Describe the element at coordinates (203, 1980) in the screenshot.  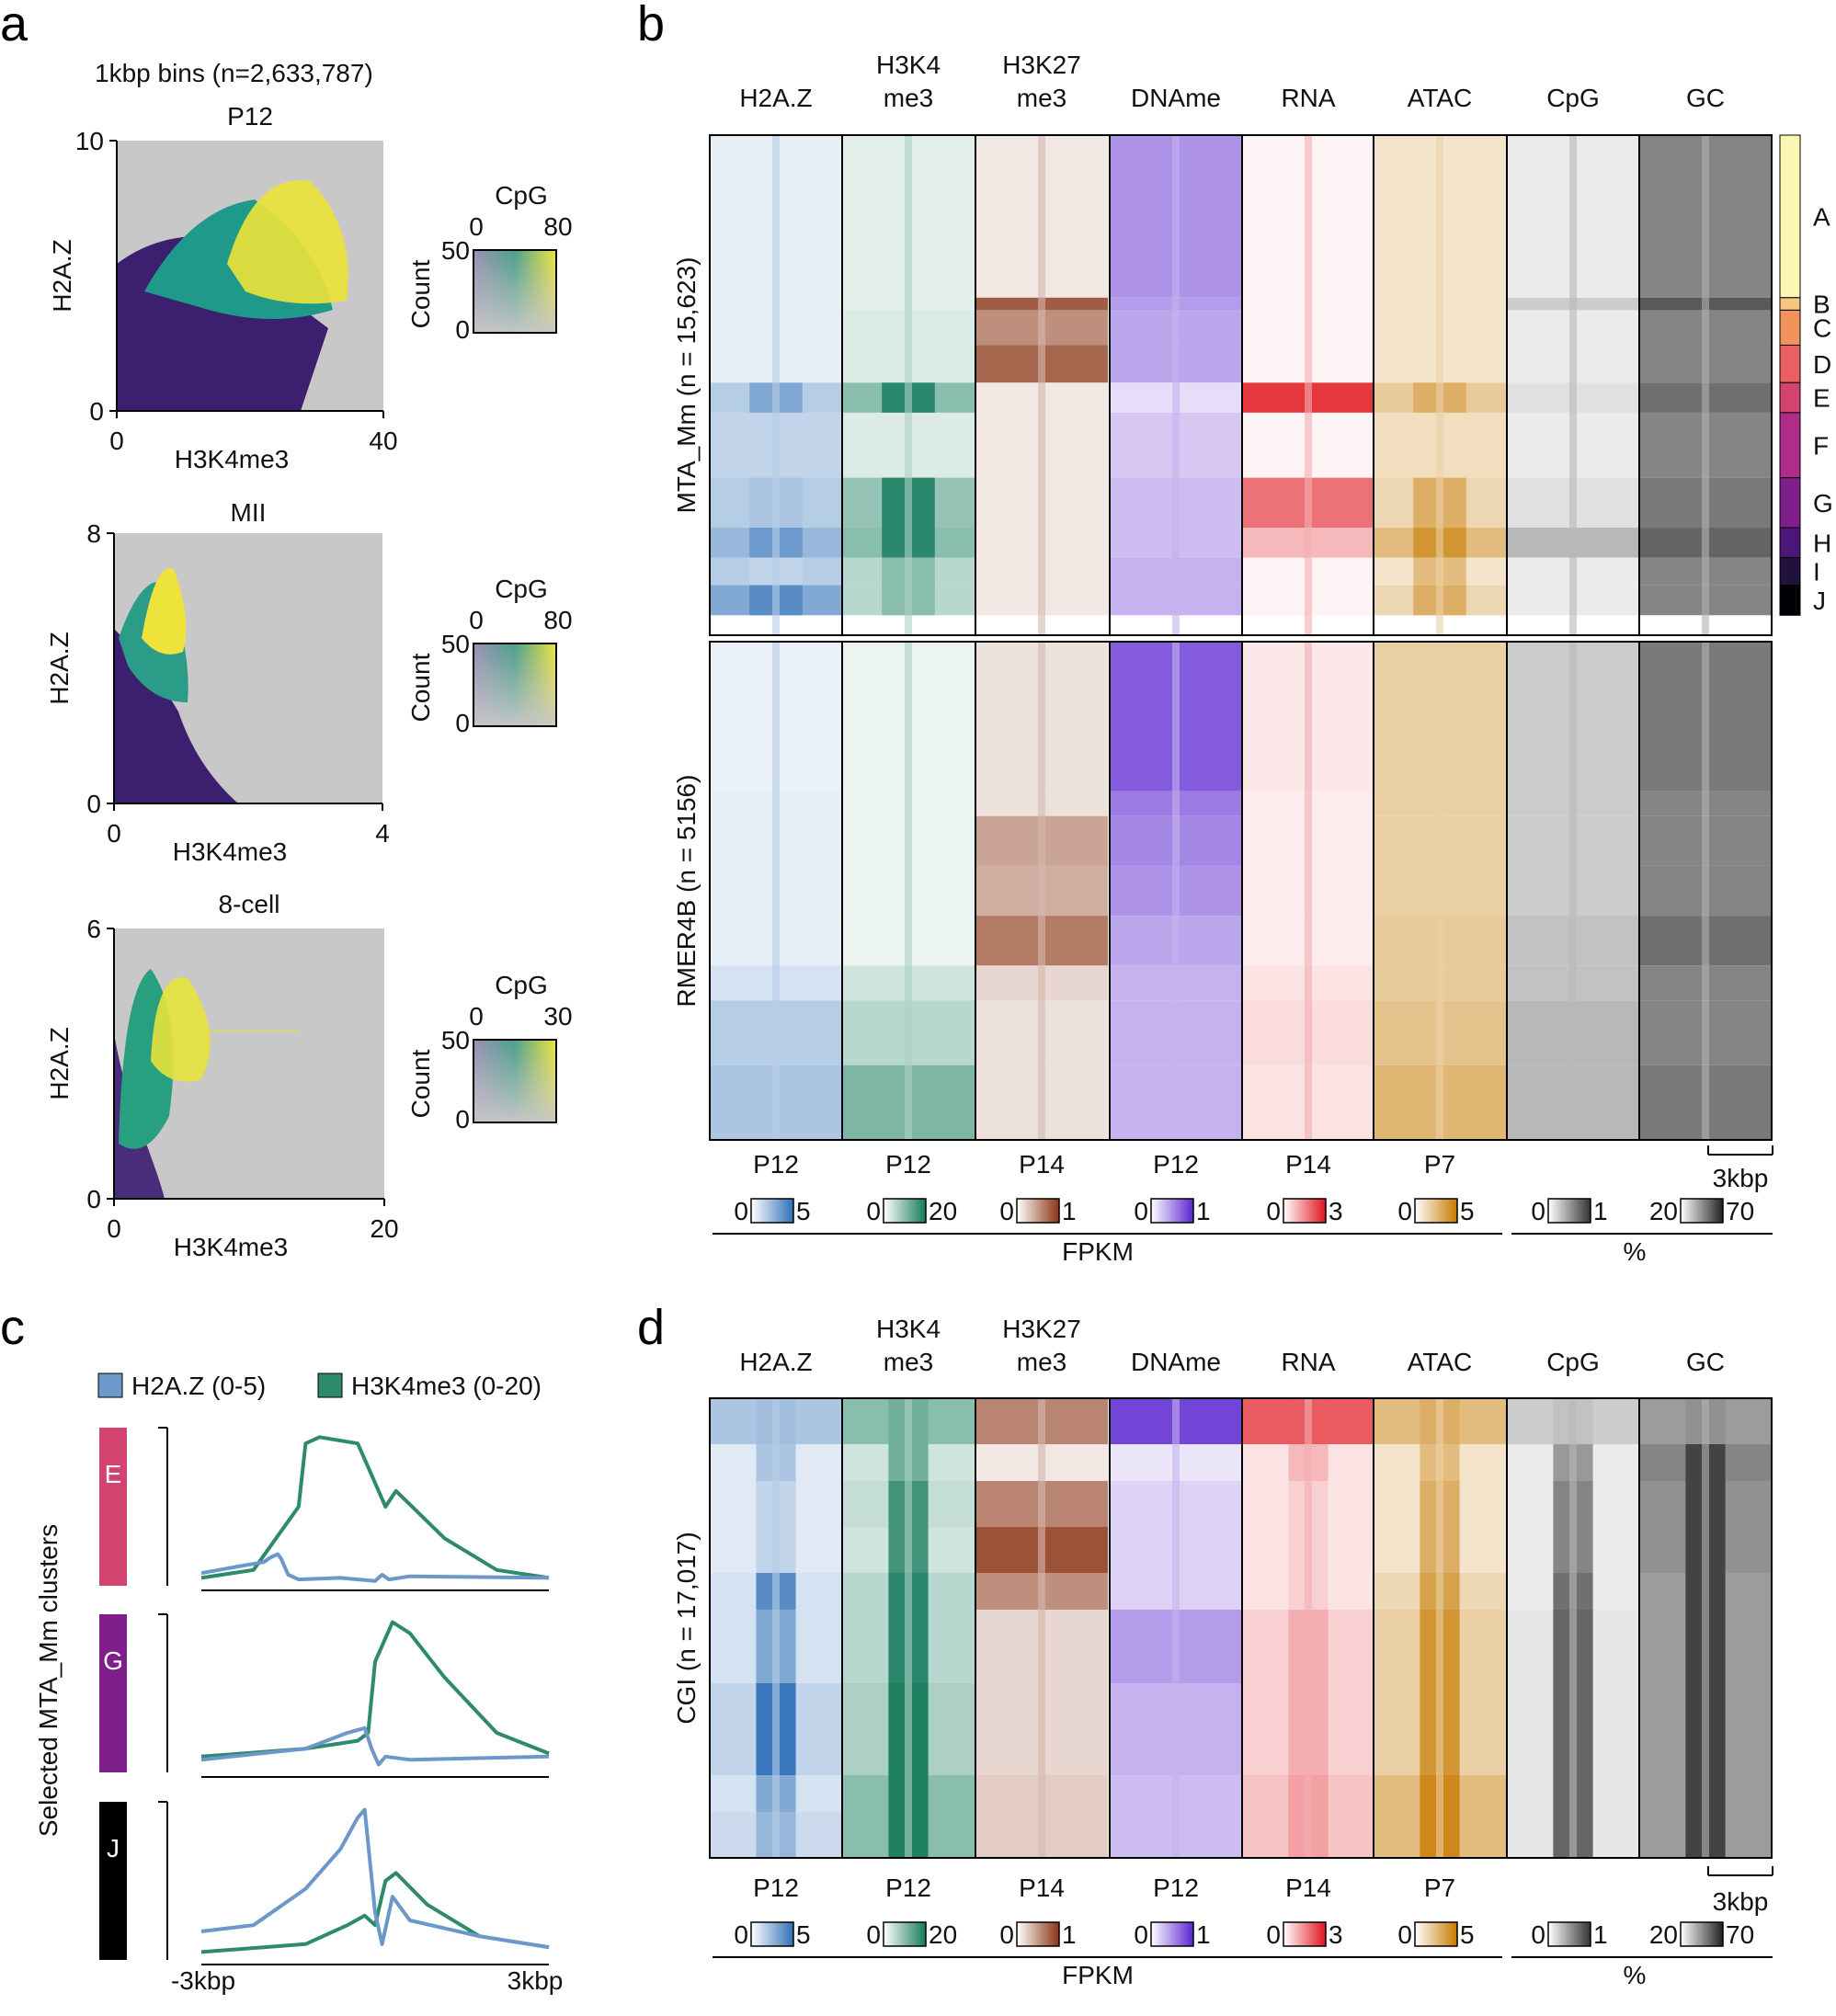
I see `x-tick-left: -3kbp` at that location.